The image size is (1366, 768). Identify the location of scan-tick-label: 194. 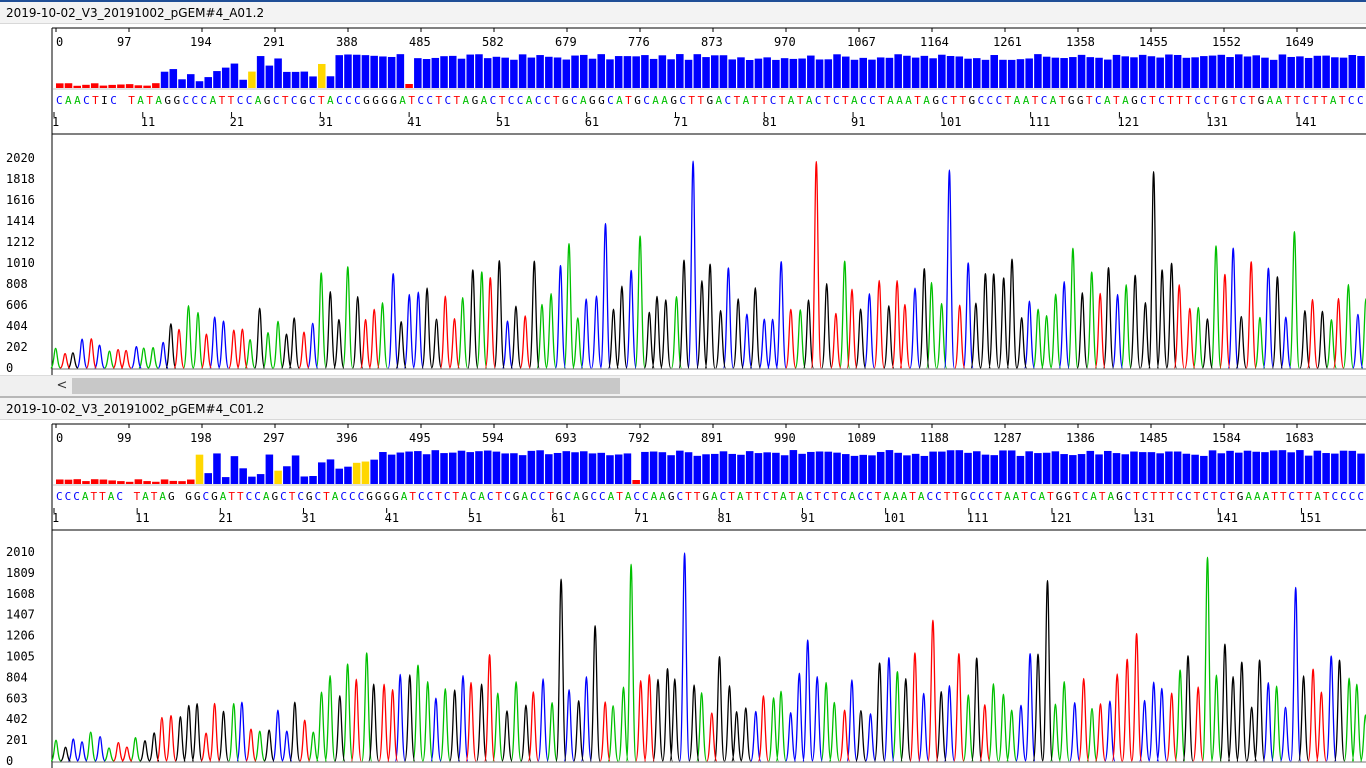
(201, 42).